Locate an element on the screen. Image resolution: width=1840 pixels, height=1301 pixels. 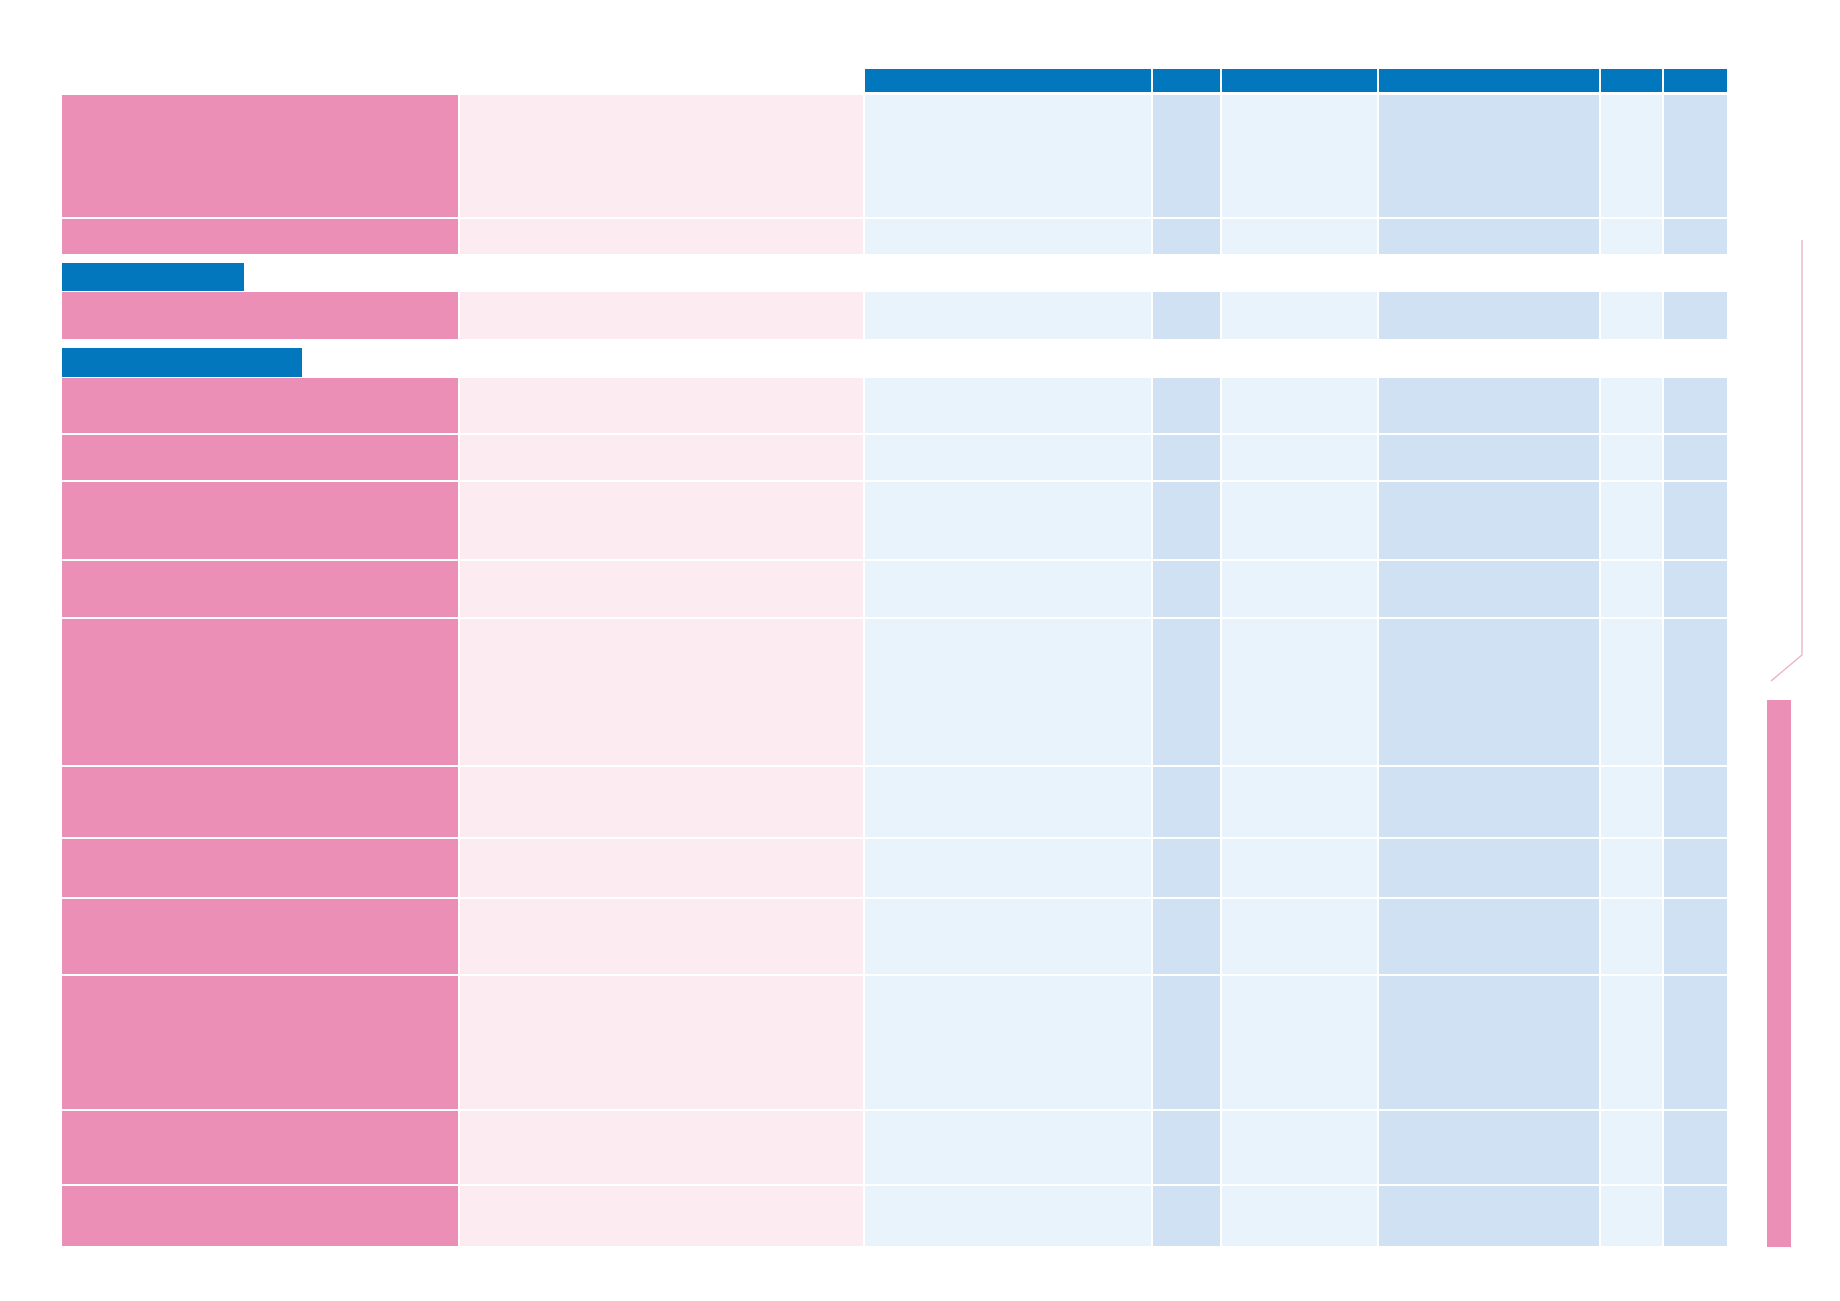
section-header is located at coordinates (153, 277).